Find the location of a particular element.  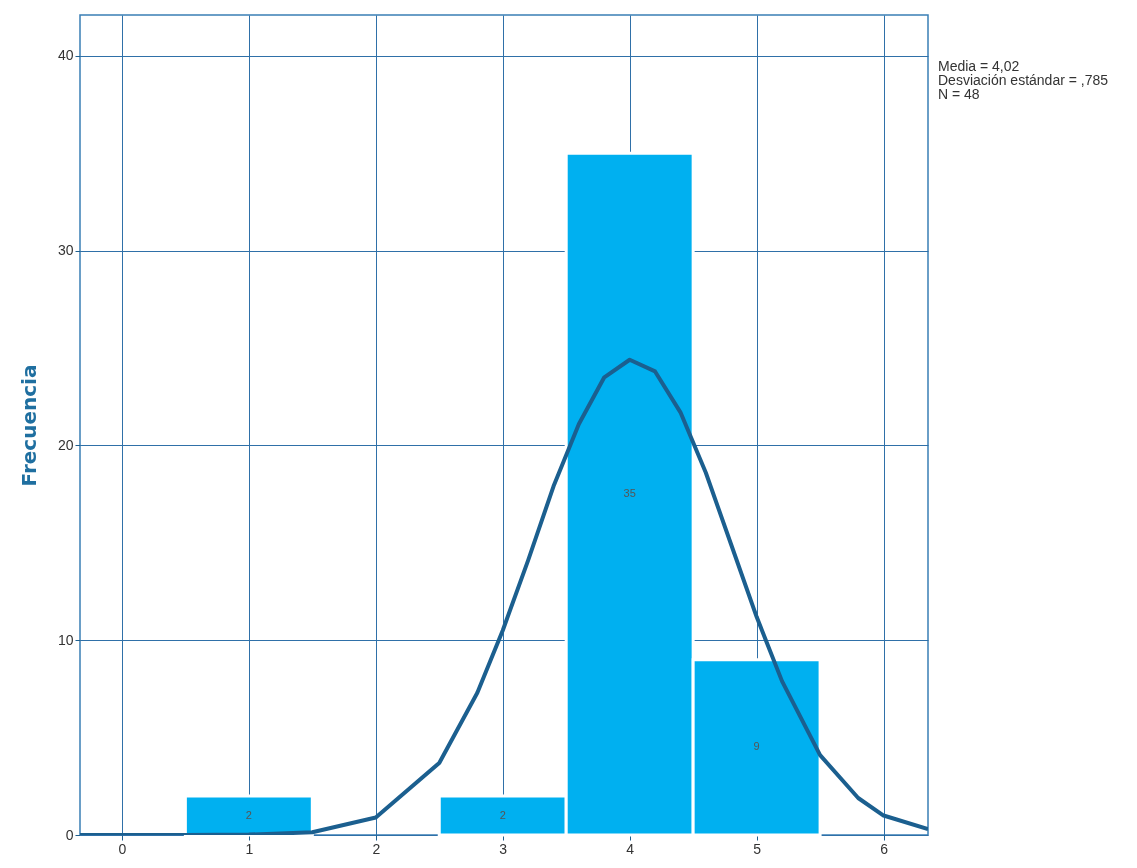

y-tick-label: 0 is located at coordinates (69, 834).